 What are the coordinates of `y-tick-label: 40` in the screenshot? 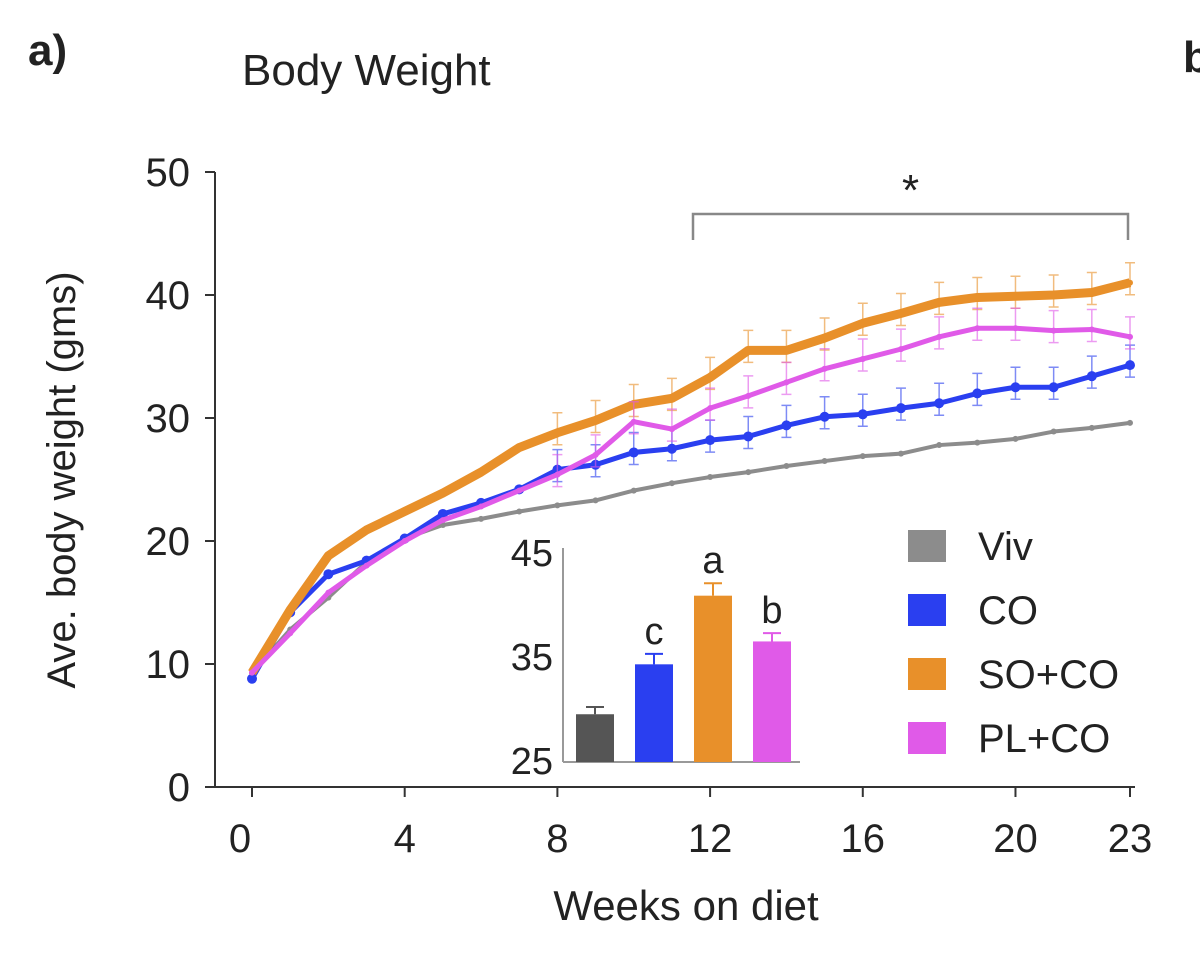 It's located at (168, 296).